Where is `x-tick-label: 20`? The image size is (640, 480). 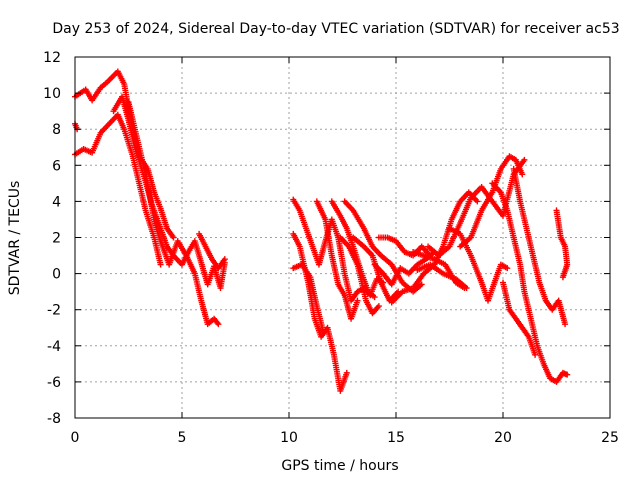 x-tick-label: 20 is located at coordinates (503, 438).